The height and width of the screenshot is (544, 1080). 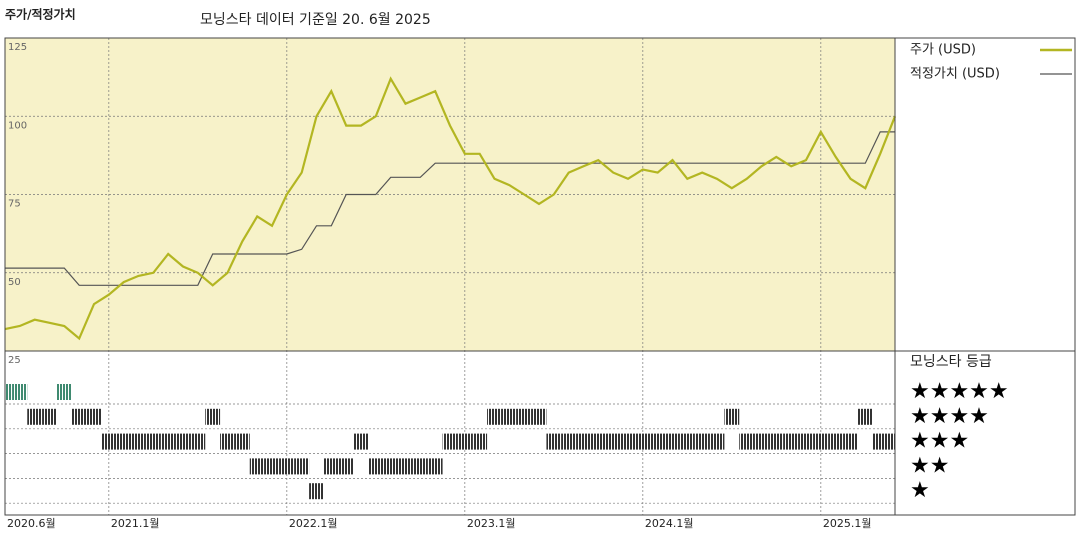 I want to click on x-tick-label: 2023.1월, so click(x=491, y=523).